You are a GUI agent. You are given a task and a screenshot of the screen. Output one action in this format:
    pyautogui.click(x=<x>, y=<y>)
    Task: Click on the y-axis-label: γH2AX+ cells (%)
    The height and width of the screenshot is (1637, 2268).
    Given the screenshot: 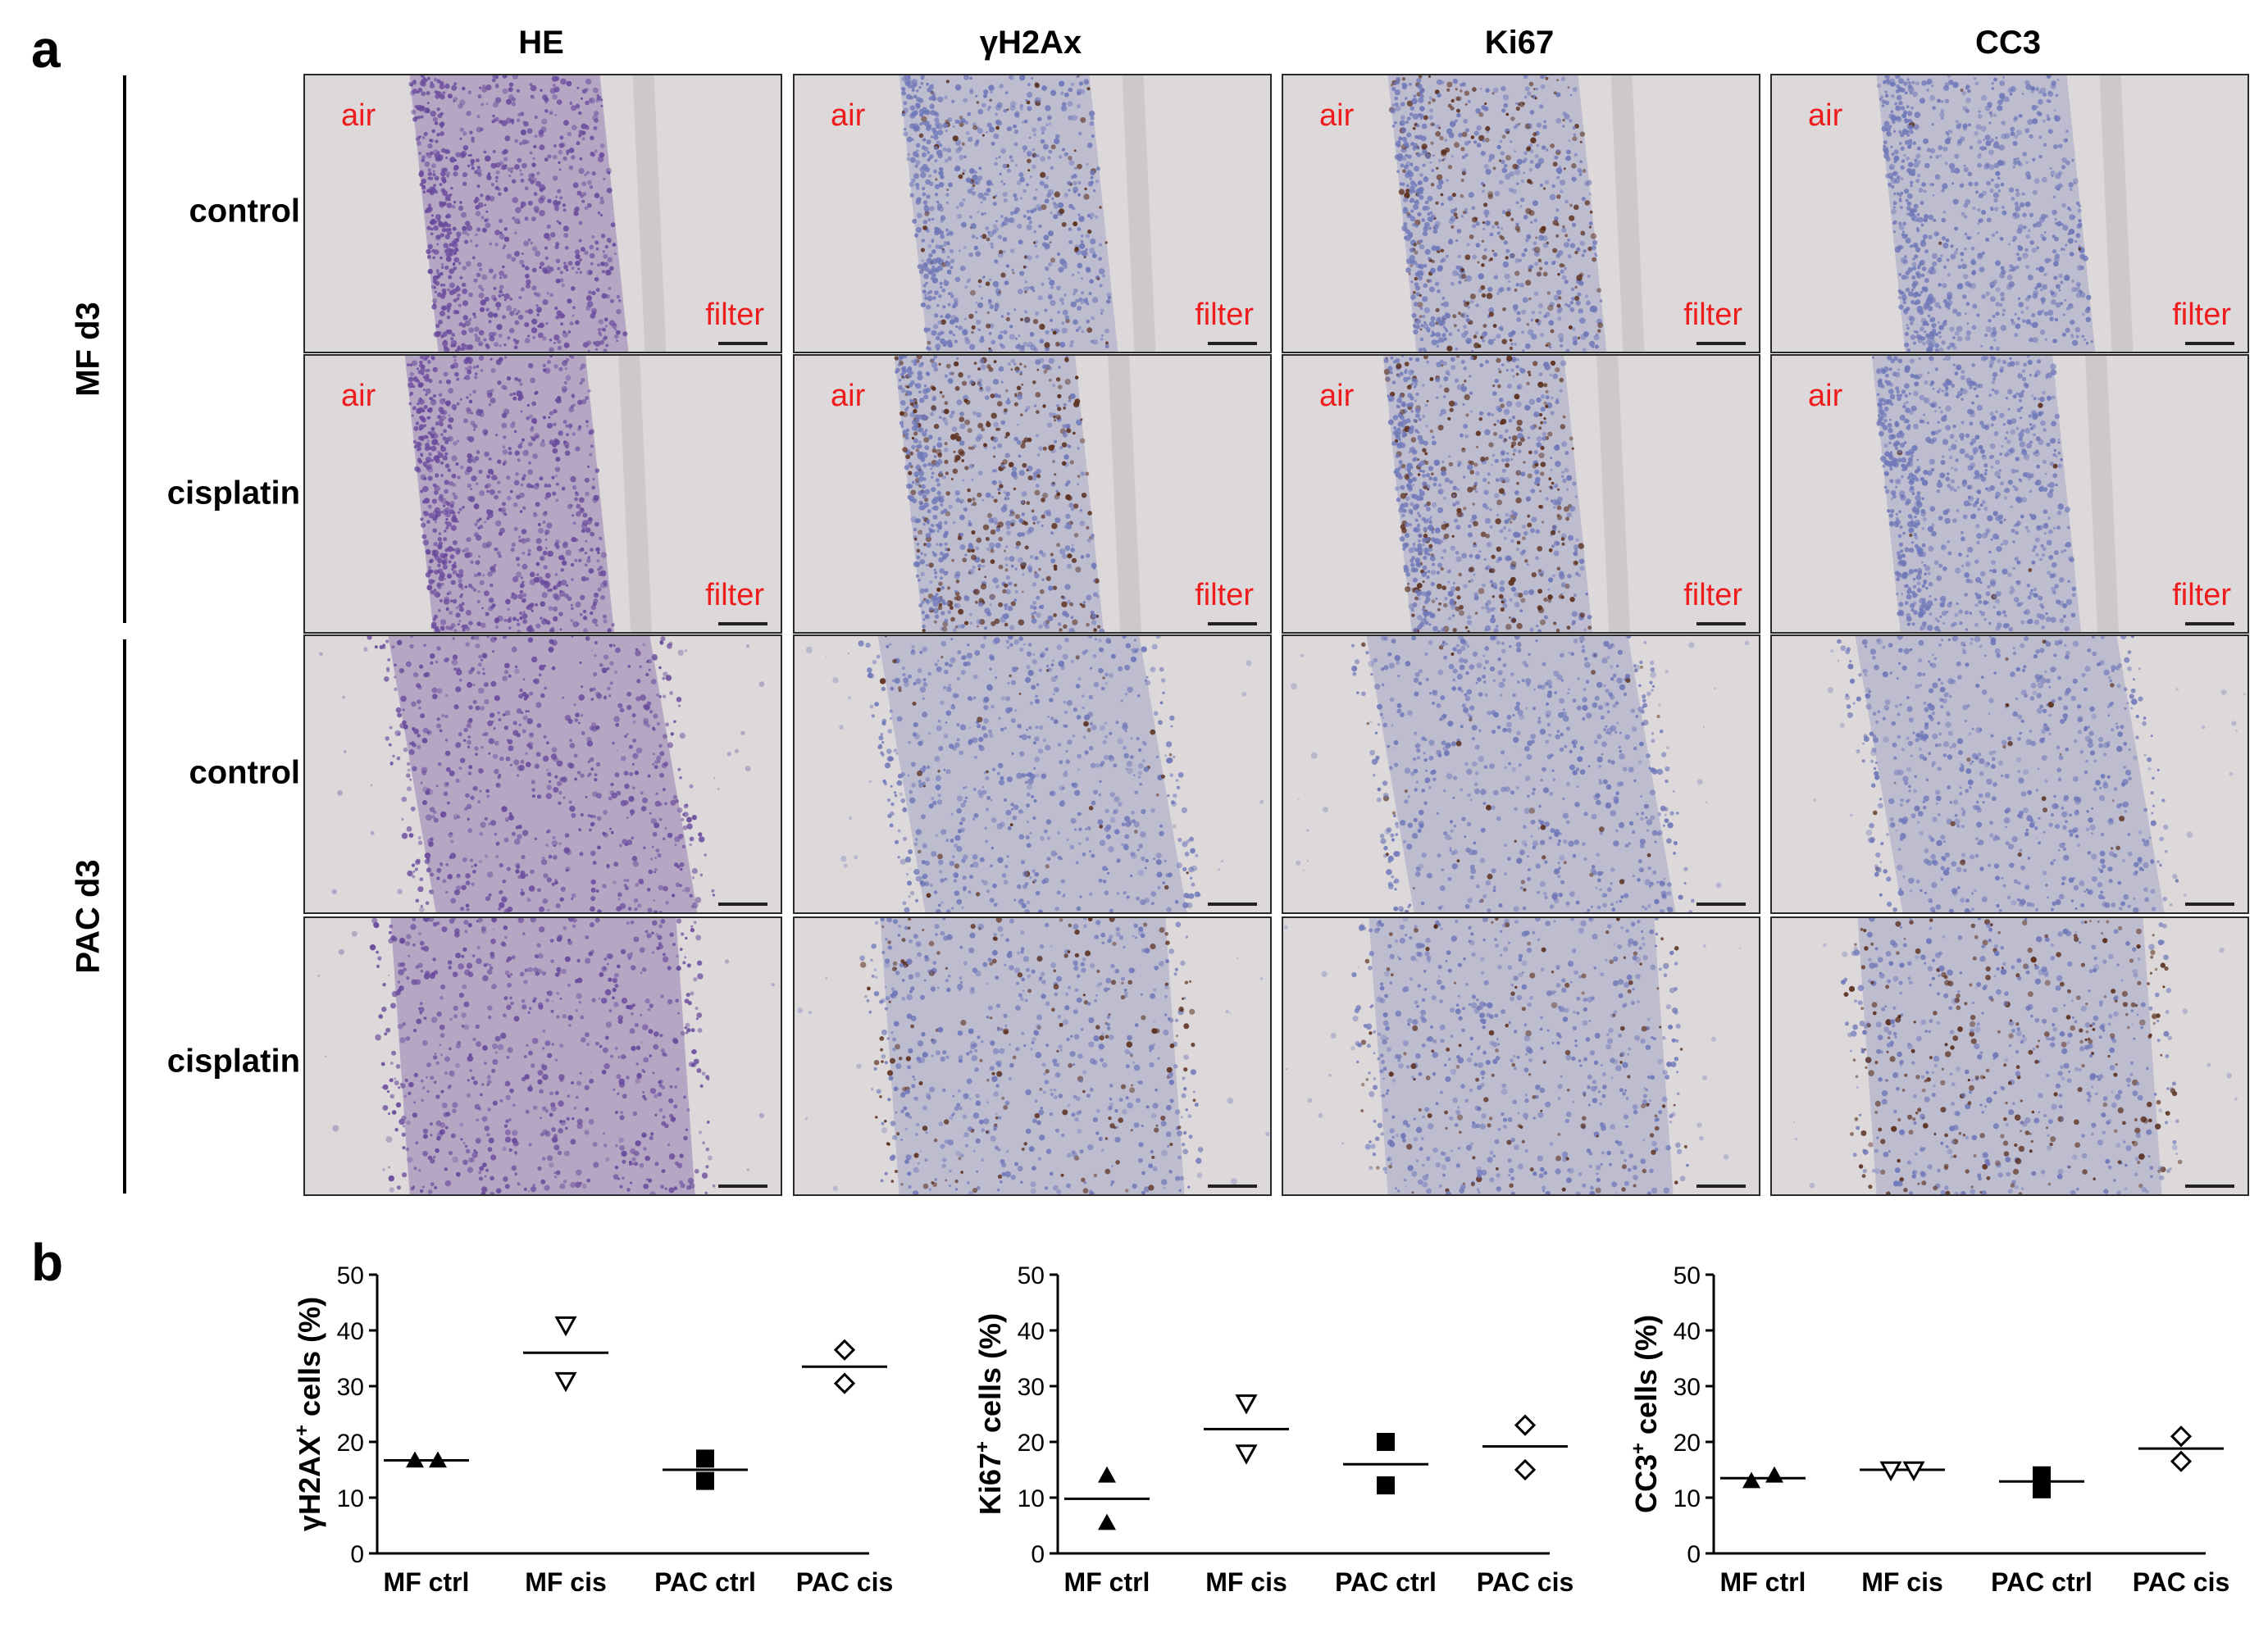 What is the action you would take?
    pyautogui.click(x=308, y=1414)
    